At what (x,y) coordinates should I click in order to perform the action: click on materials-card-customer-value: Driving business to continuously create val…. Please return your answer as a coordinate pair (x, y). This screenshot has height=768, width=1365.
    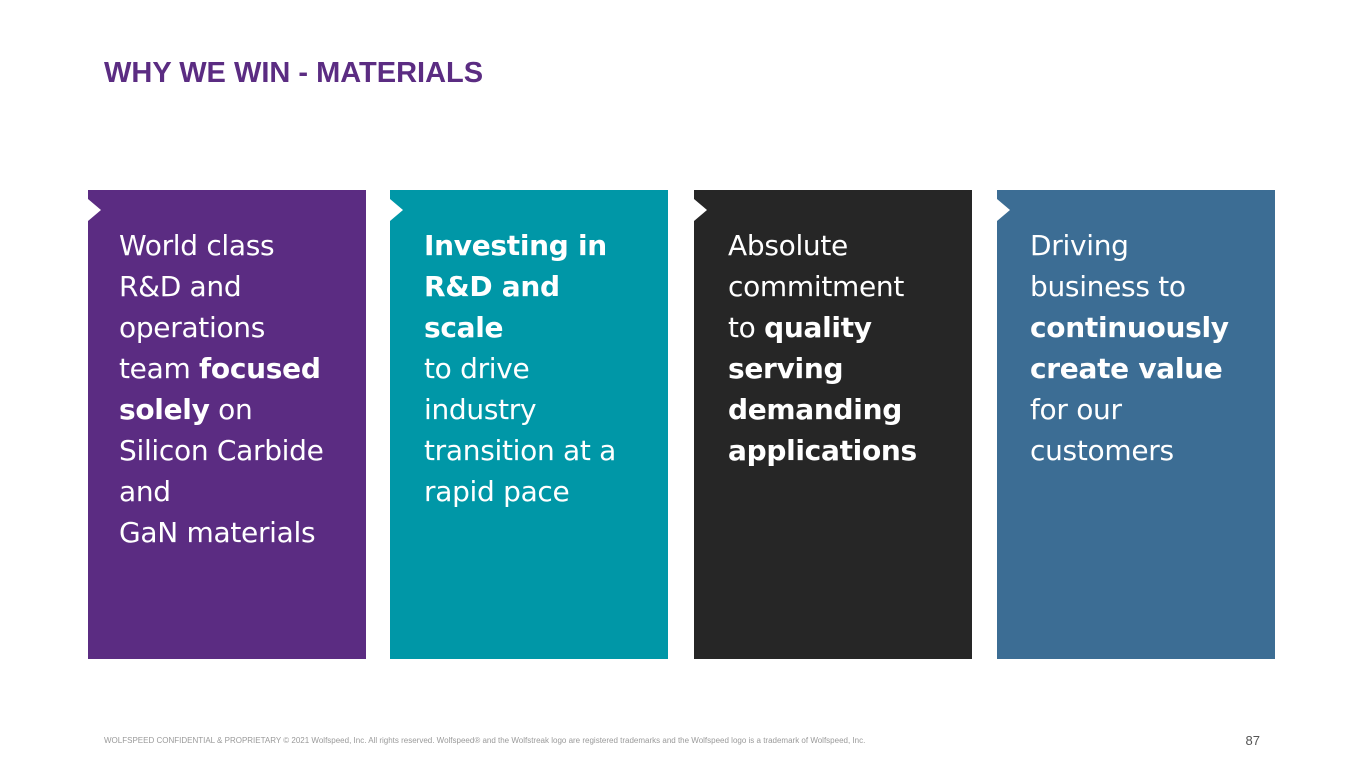
    Looking at the image, I should click on (1136, 424).